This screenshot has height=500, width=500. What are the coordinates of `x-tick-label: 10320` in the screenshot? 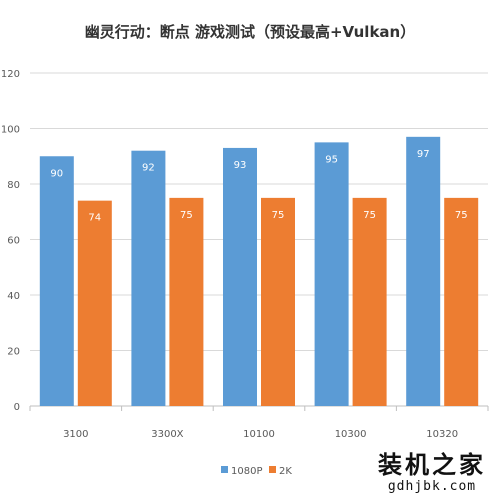 It's located at (442, 434).